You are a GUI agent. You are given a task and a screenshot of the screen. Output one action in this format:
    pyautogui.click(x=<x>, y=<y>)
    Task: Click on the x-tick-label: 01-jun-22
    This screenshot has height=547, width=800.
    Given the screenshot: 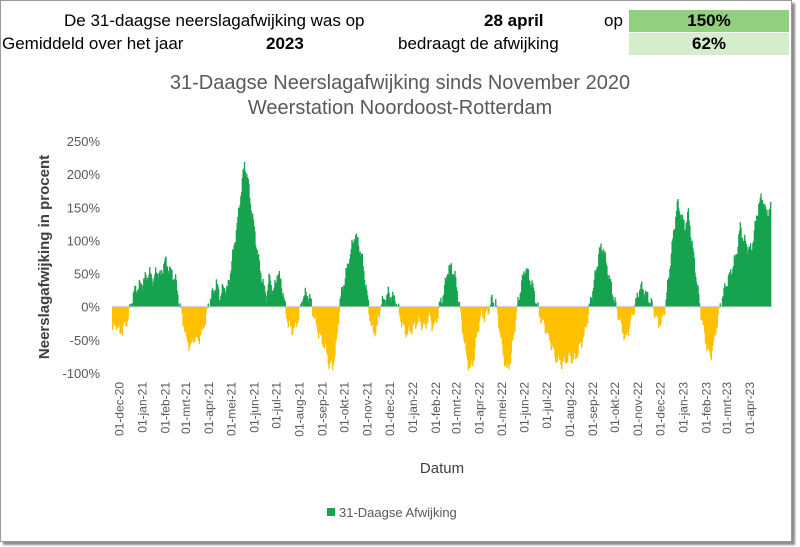 What is the action you would take?
    pyautogui.click(x=525, y=407)
    